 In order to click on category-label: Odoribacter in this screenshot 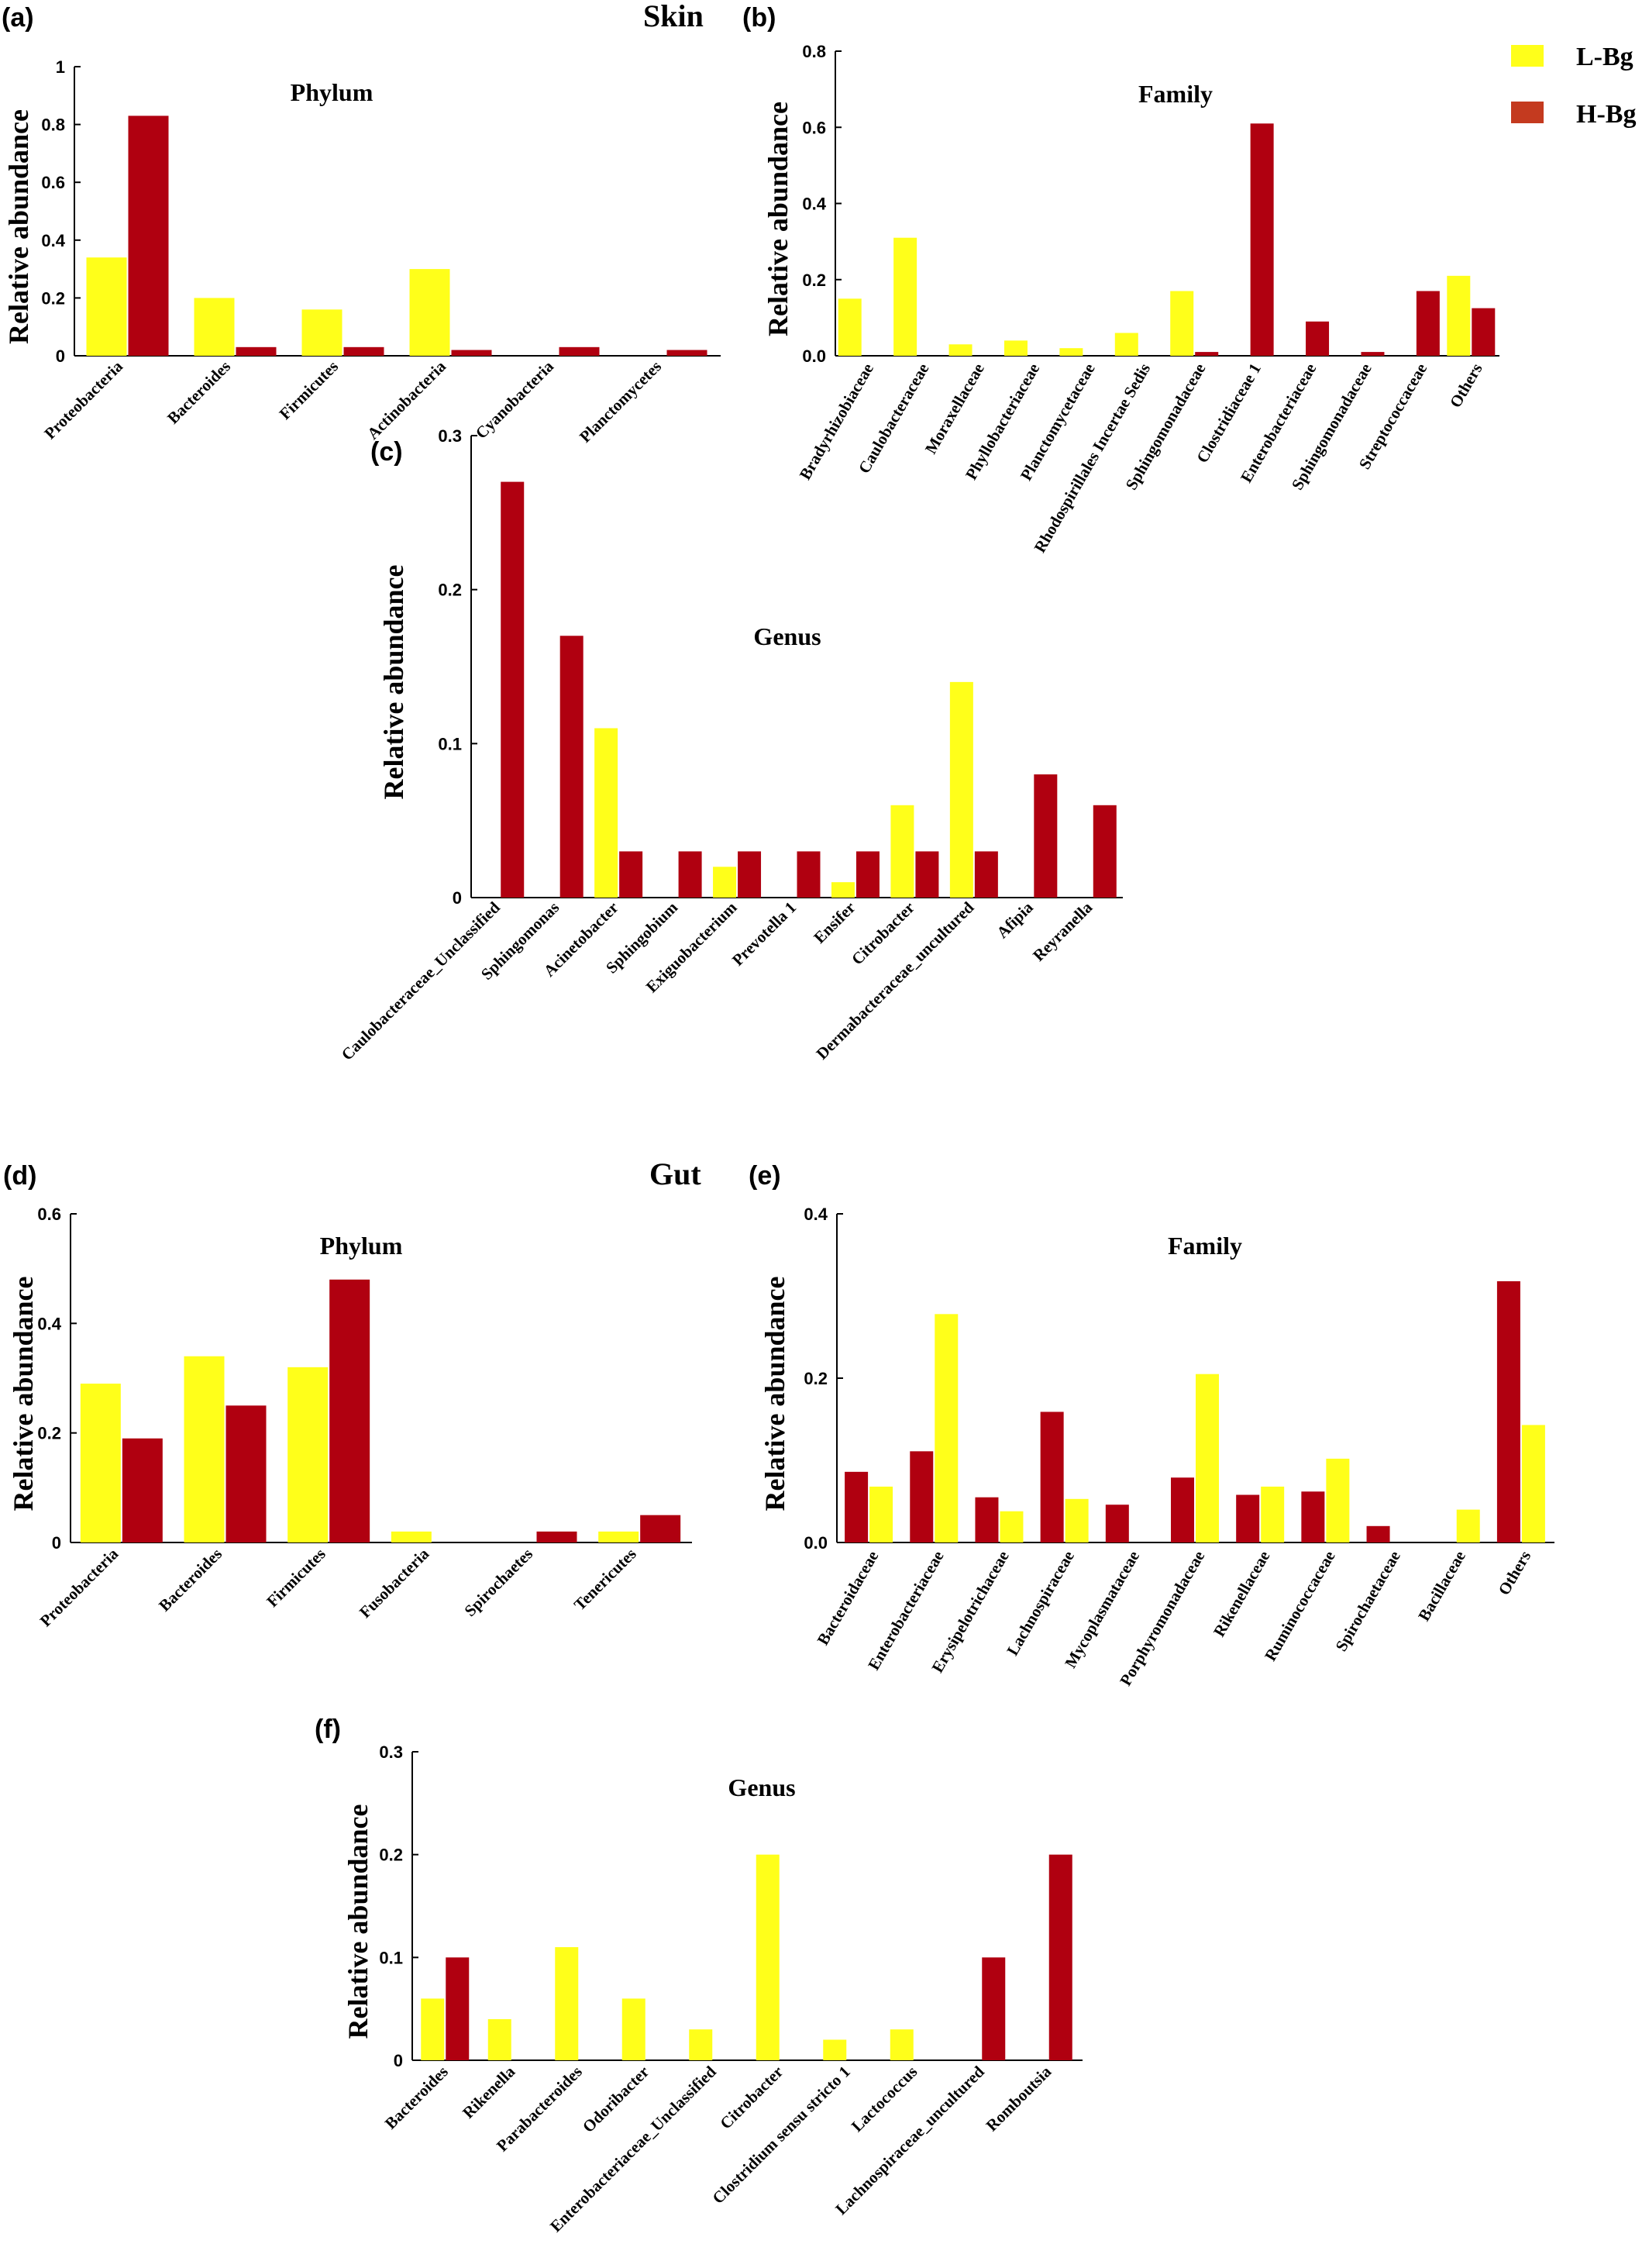, I will do `click(615, 2099)`.